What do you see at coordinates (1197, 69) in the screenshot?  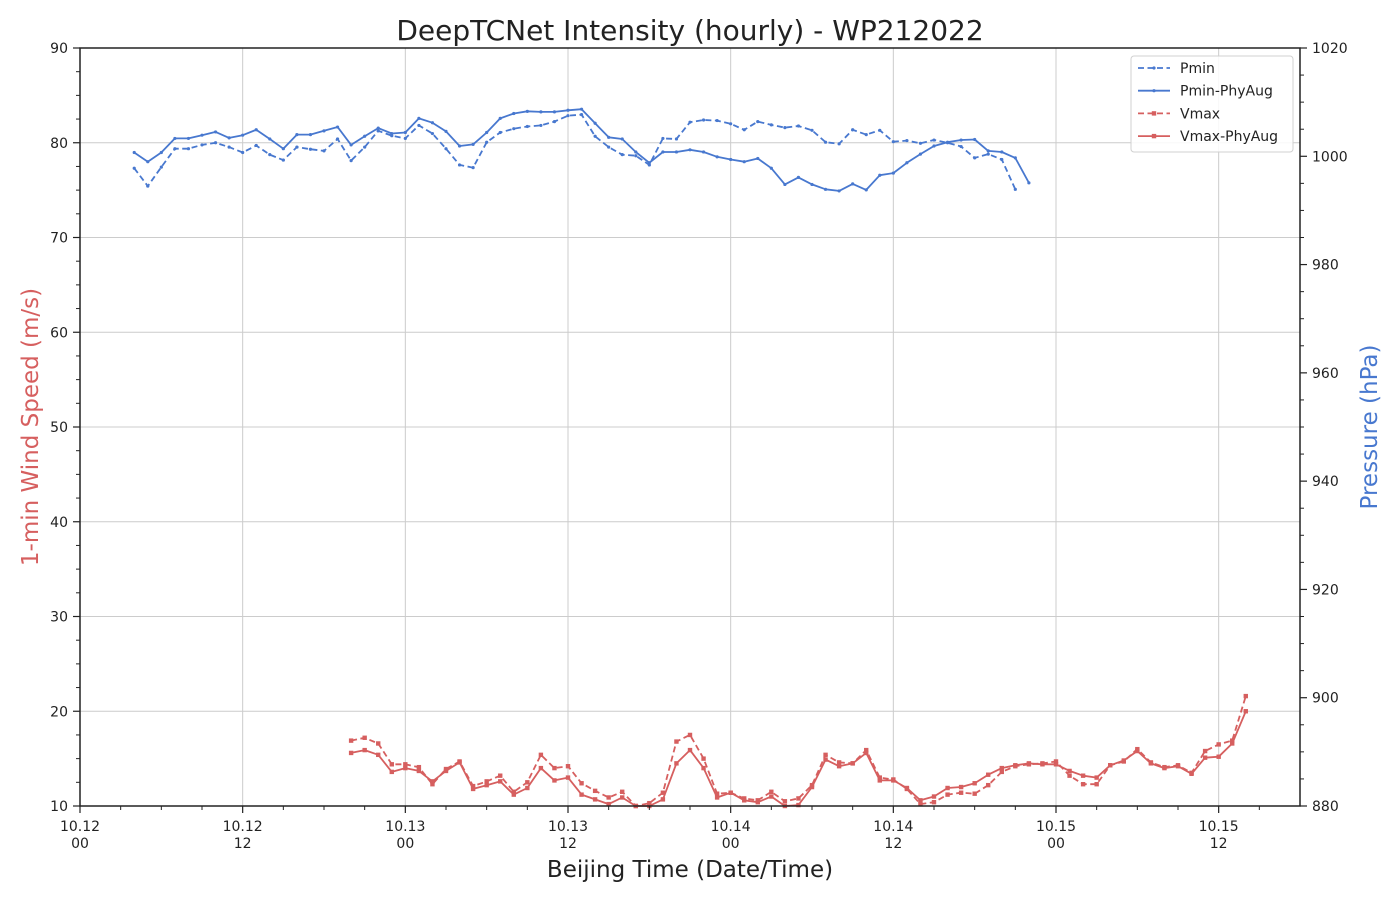 I see `legend-label-pmin: Pmin` at bounding box center [1197, 69].